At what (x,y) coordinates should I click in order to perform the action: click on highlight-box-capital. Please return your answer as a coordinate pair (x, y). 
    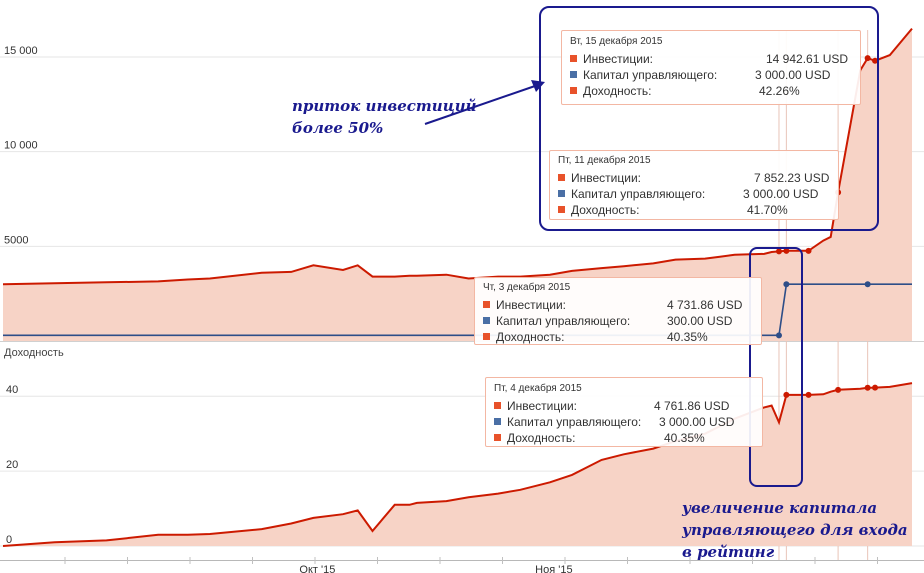
    Looking at the image, I should click on (776, 367).